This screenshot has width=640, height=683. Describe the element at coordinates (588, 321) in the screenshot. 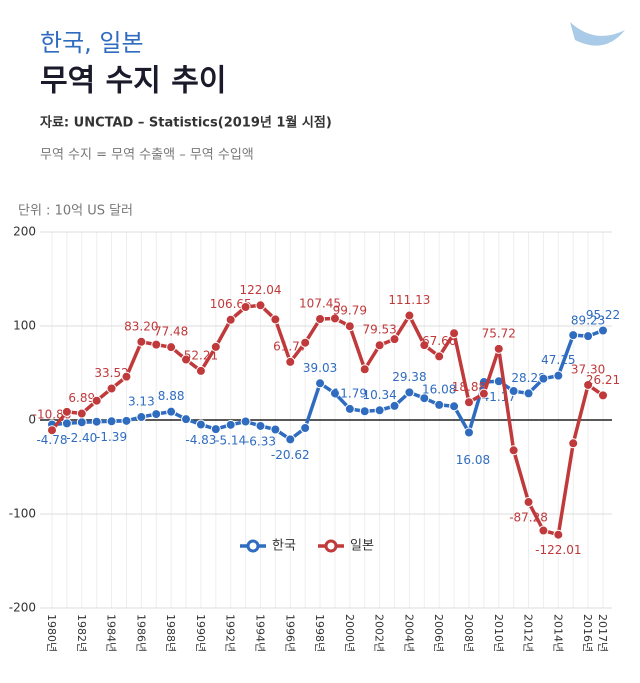

I see `data-label: 89.23` at that location.